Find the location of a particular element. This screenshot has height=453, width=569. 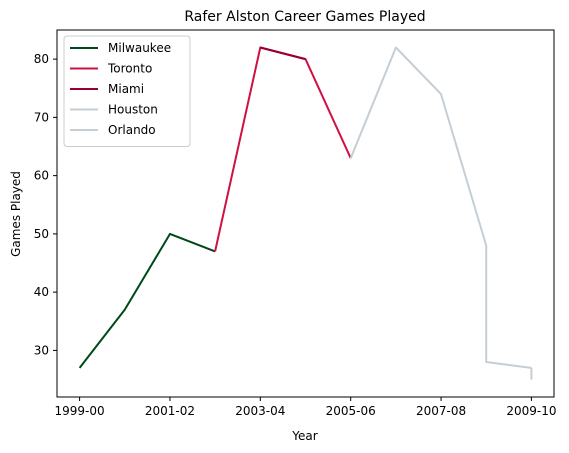

legend-label-houston: Houston is located at coordinates (133, 110).